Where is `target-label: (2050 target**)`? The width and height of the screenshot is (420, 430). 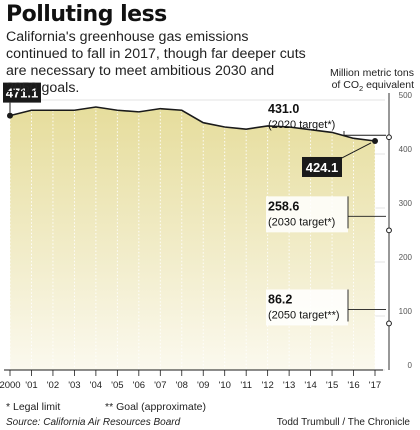 target-label: (2050 target**) is located at coordinates (304, 315).